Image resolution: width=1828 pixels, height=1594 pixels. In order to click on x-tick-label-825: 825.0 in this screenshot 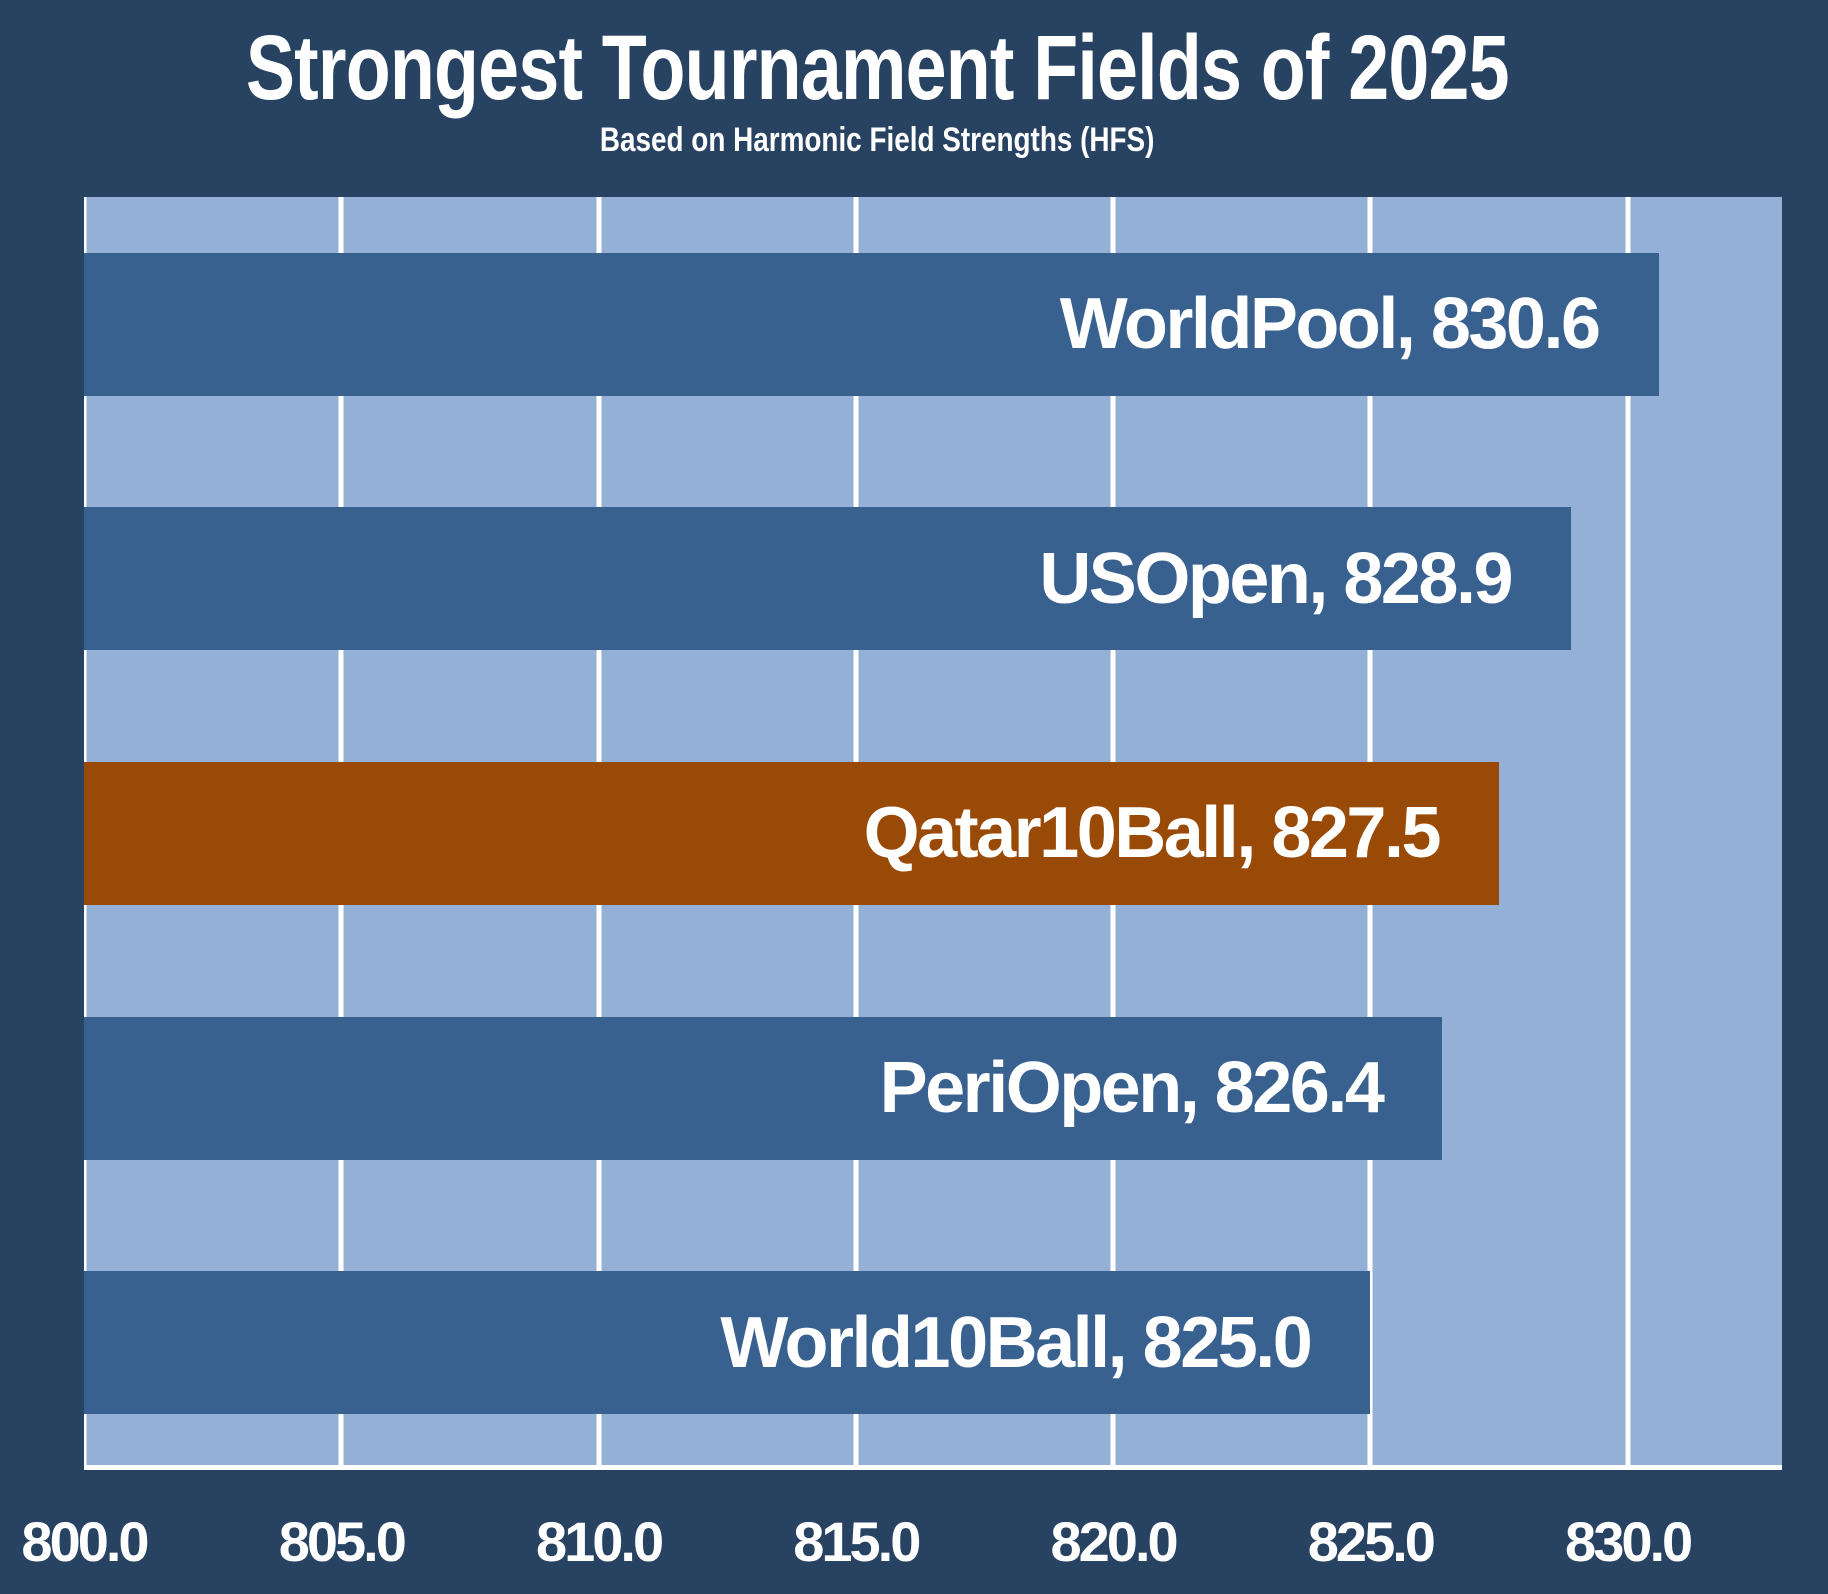, I will do `click(1371, 1541)`.